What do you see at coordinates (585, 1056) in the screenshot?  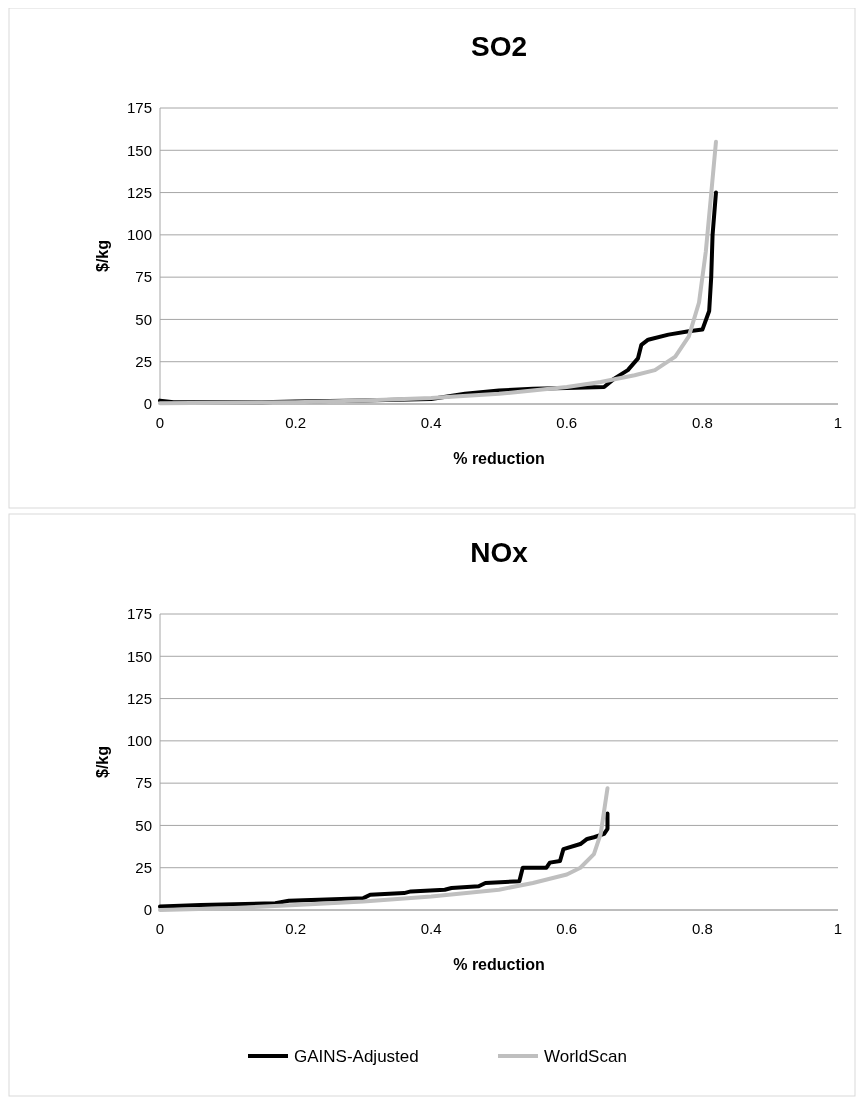 I see `legend-label: WorldScan` at bounding box center [585, 1056].